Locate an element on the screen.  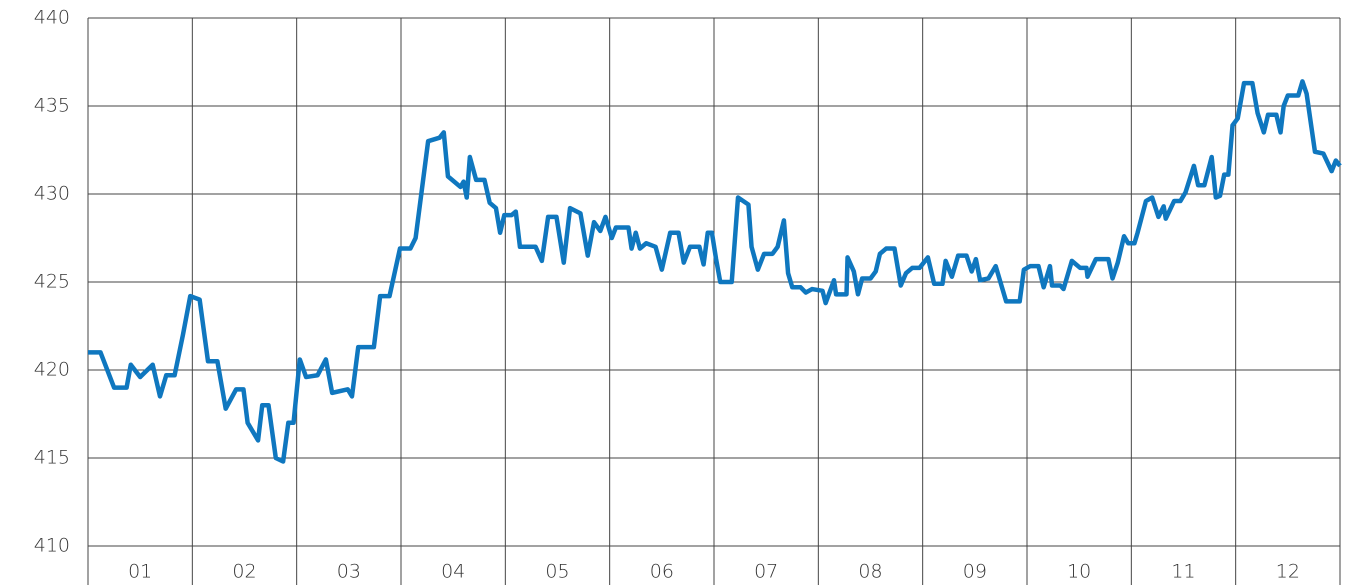
x-tick-label: 03 is located at coordinates (349, 572).